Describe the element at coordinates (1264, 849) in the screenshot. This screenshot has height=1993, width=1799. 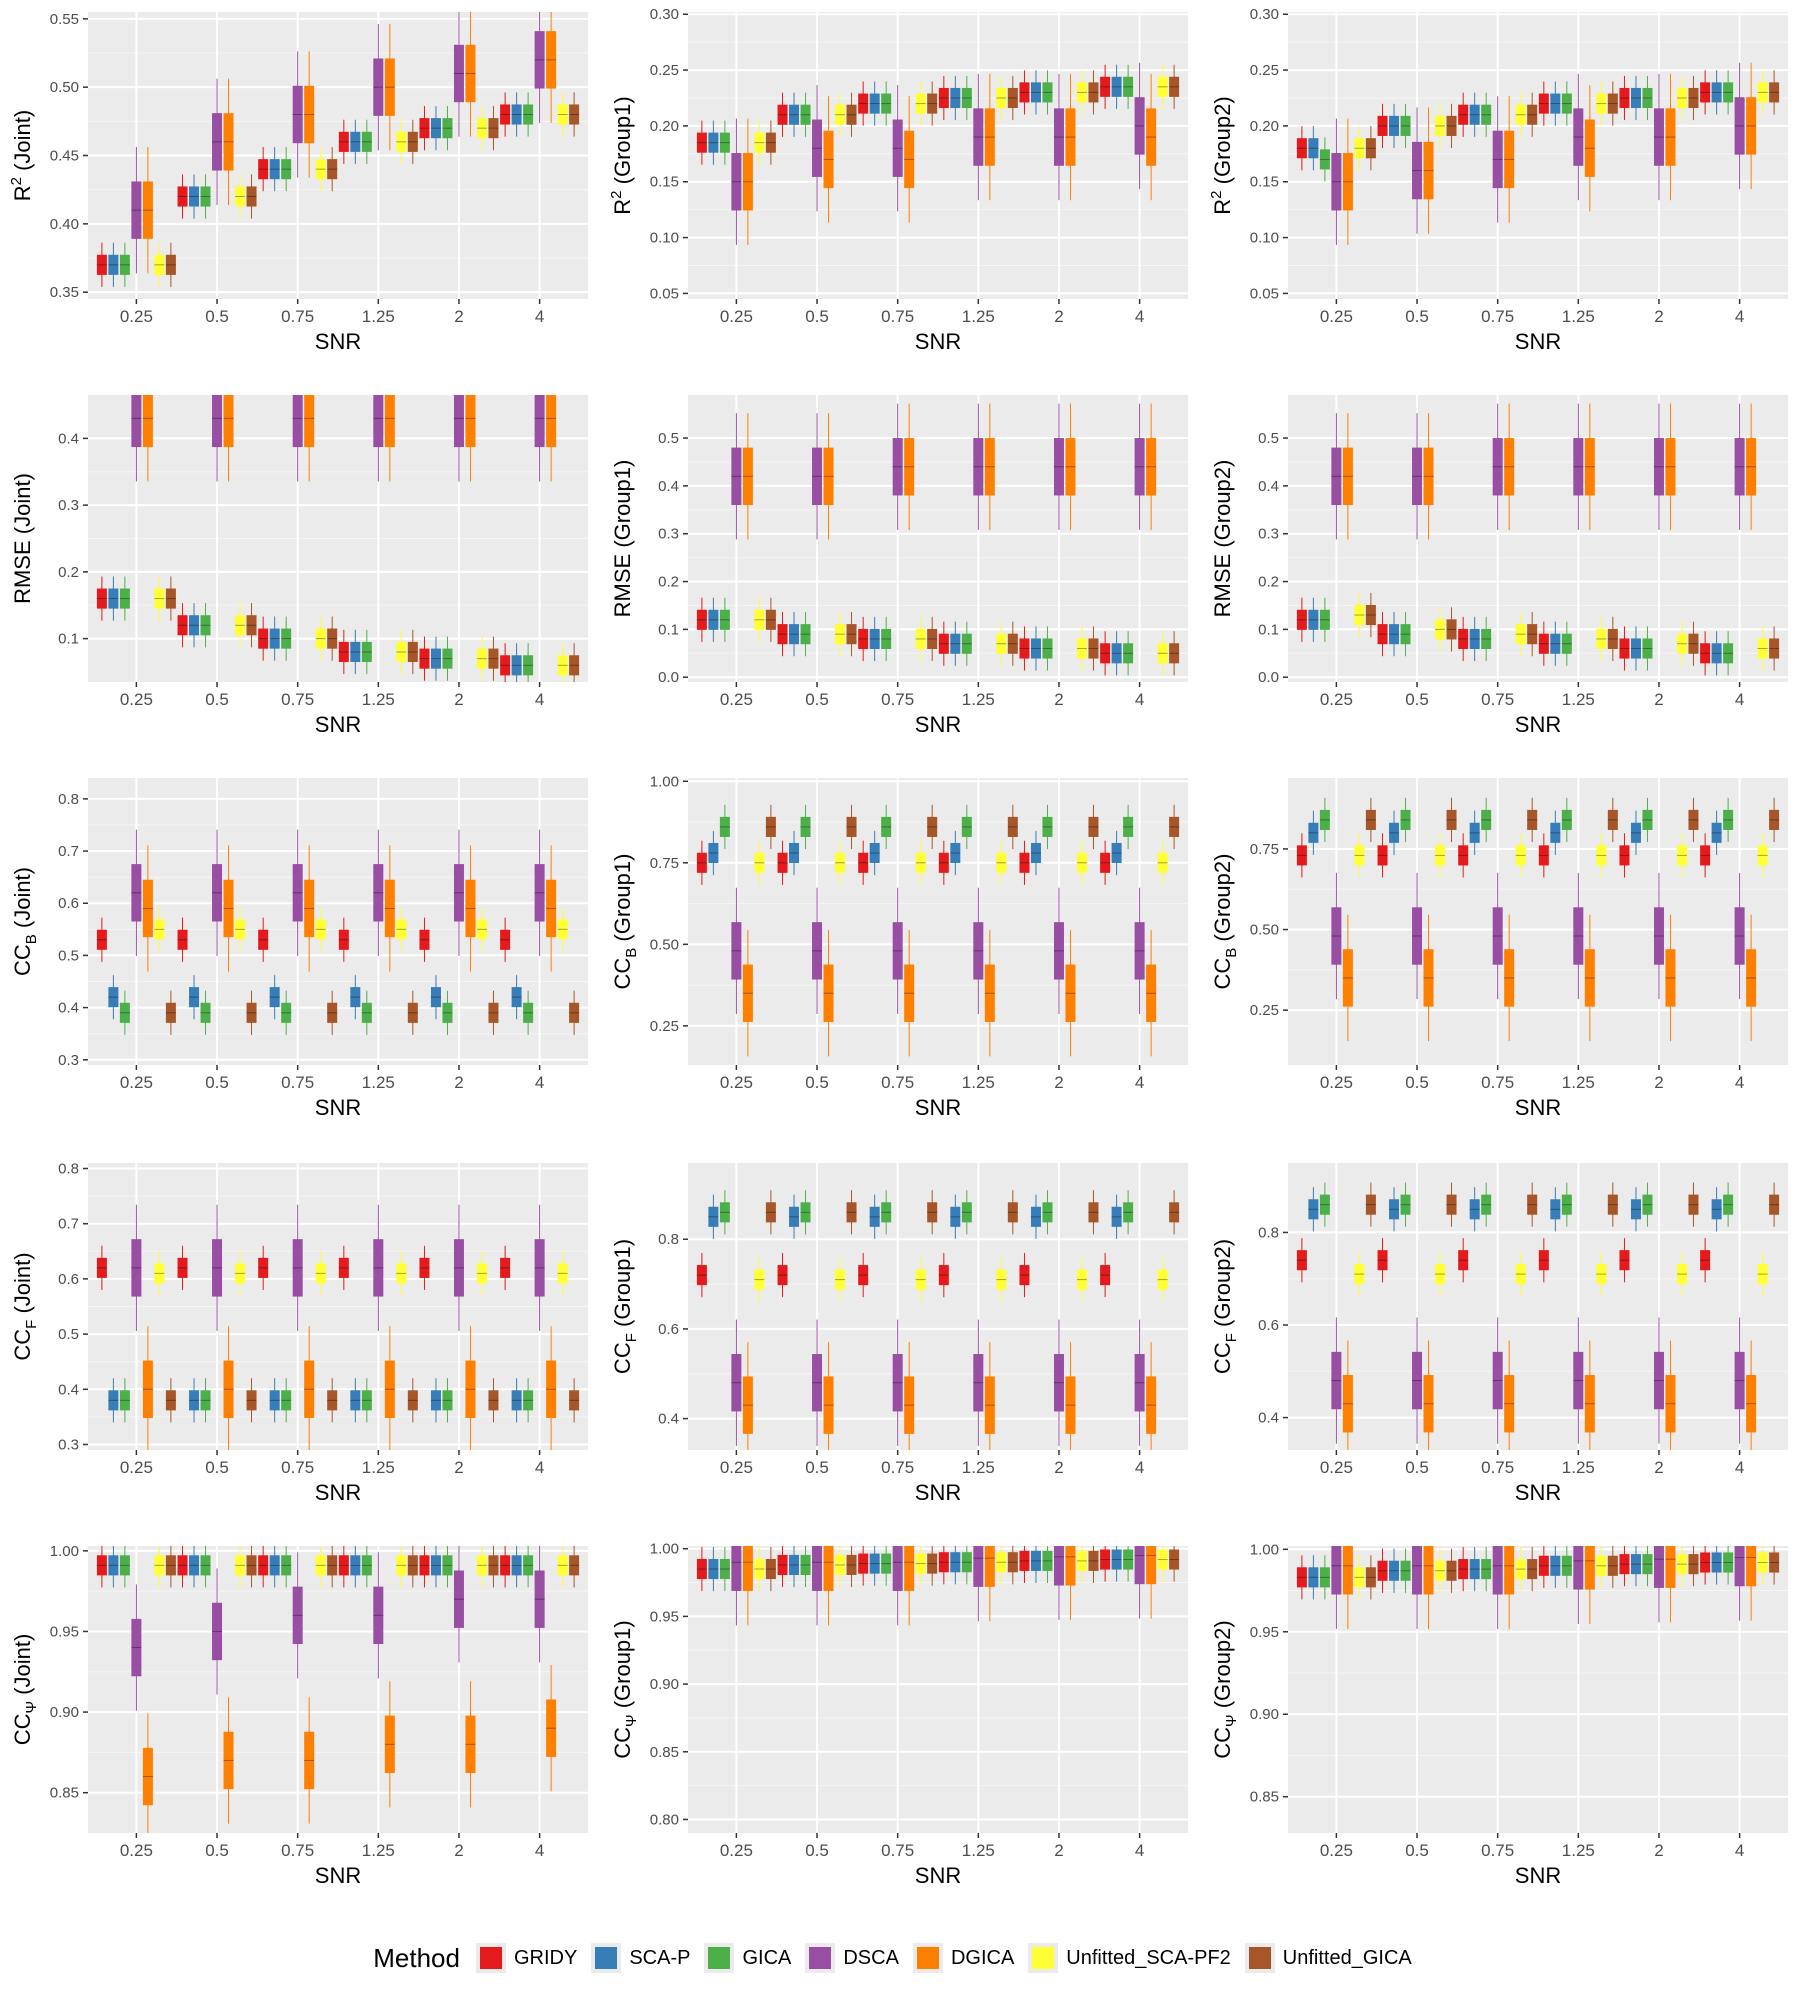
I see `y-tick-label: 0.75` at that location.